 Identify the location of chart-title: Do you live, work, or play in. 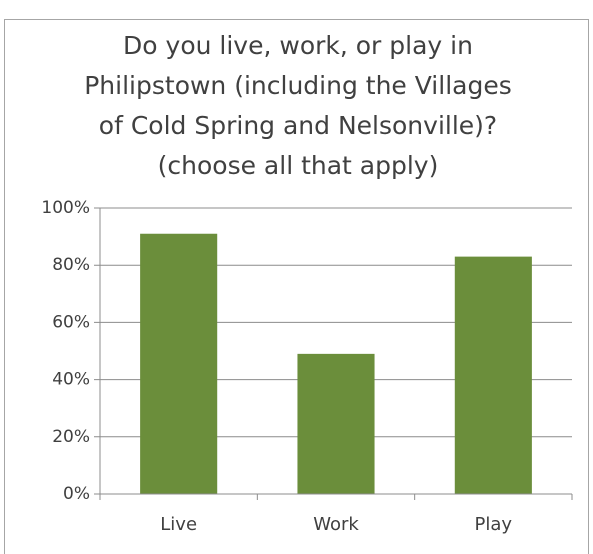
(298, 45).